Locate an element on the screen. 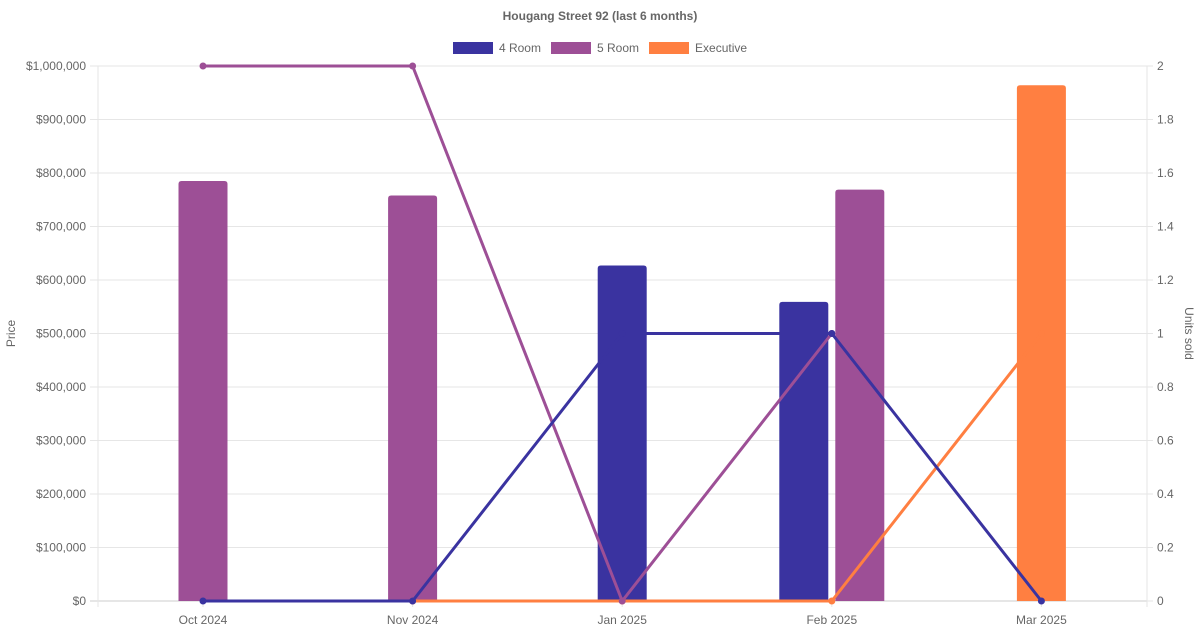 The height and width of the screenshot is (630, 1200). y-left-tick-label: $0 is located at coordinates (80, 601).